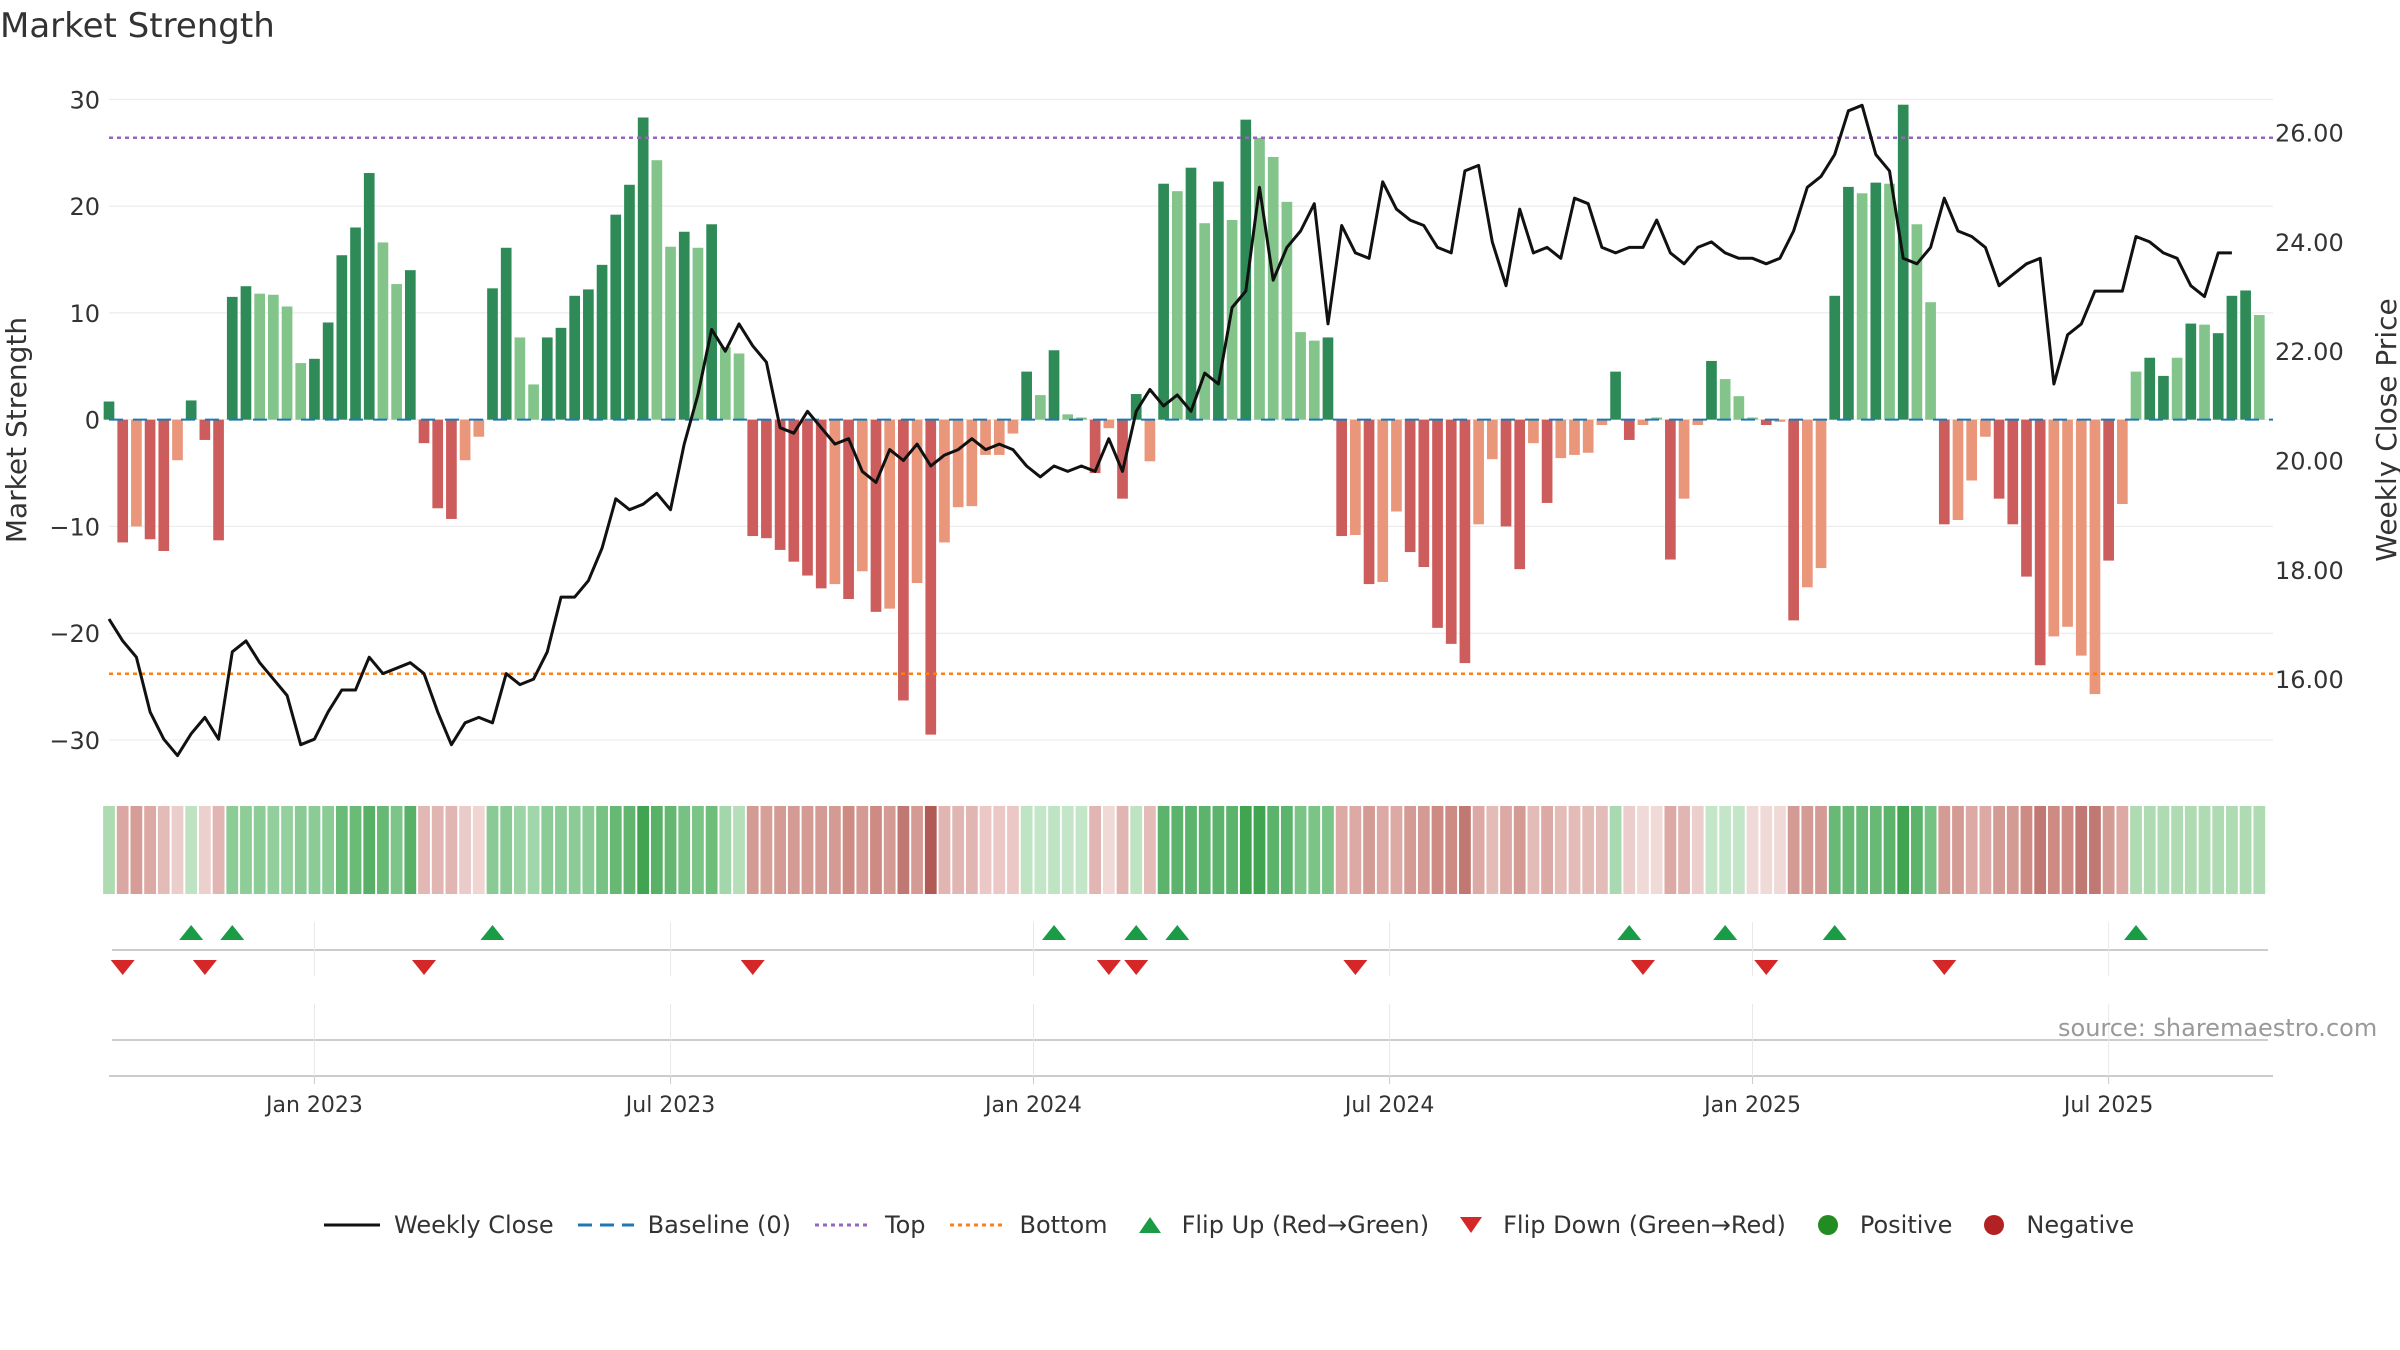 This screenshot has width=2400, height=1350. What do you see at coordinates (869, 1225) in the screenshot?
I see `legend-item-top: Top` at bounding box center [869, 1225].